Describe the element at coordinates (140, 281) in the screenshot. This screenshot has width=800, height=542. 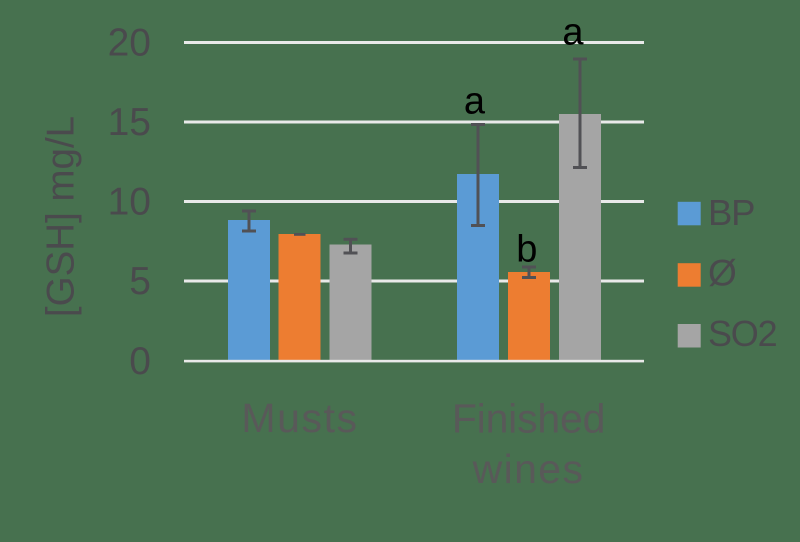
I see `svg-text: 5` at that location.